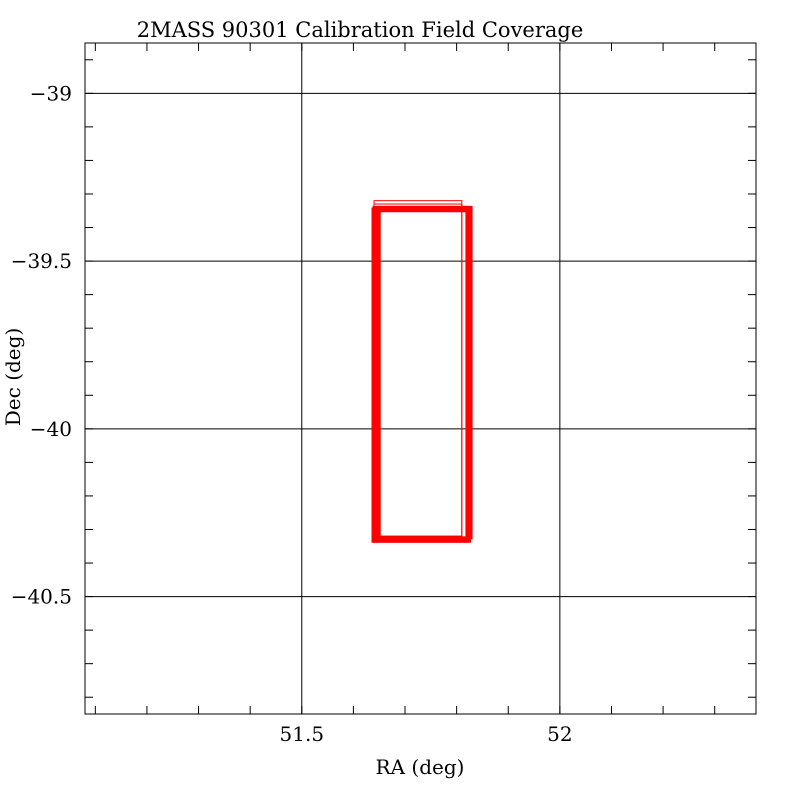  I want to click on coverage-series, so click(422, 371).